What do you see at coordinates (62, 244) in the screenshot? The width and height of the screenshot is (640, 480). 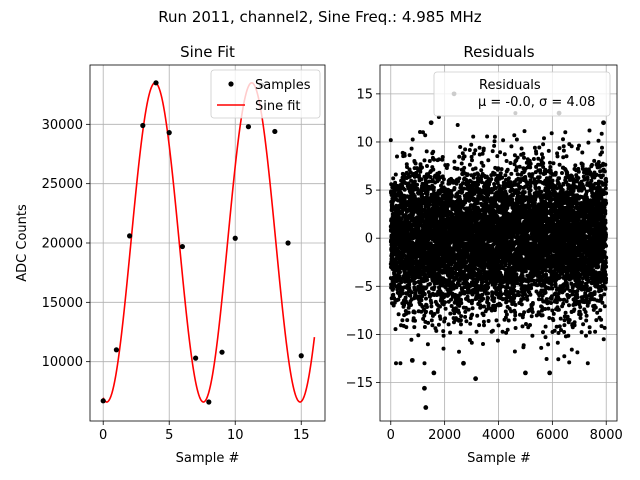 I see `sine-fit-ytick-label: 20000` at bounding box center [62, 244].